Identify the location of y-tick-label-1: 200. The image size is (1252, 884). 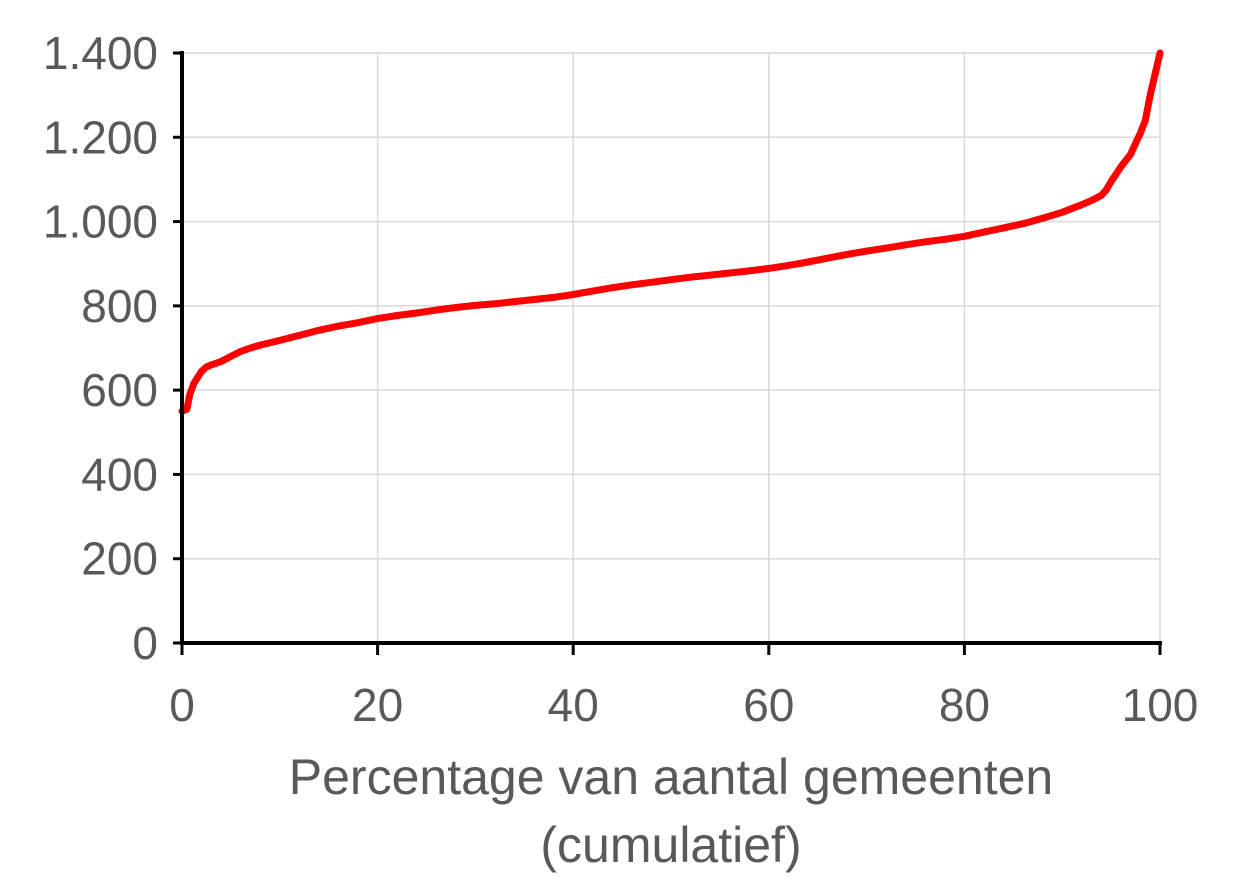
(119, 559).